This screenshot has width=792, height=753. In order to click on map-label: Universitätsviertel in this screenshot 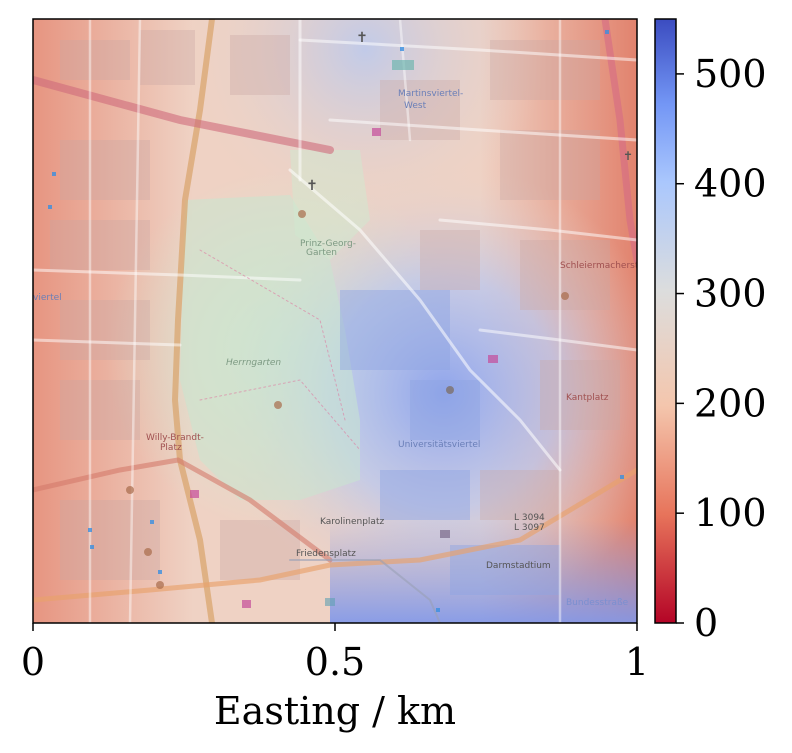, I will do `click(439, 445)`.